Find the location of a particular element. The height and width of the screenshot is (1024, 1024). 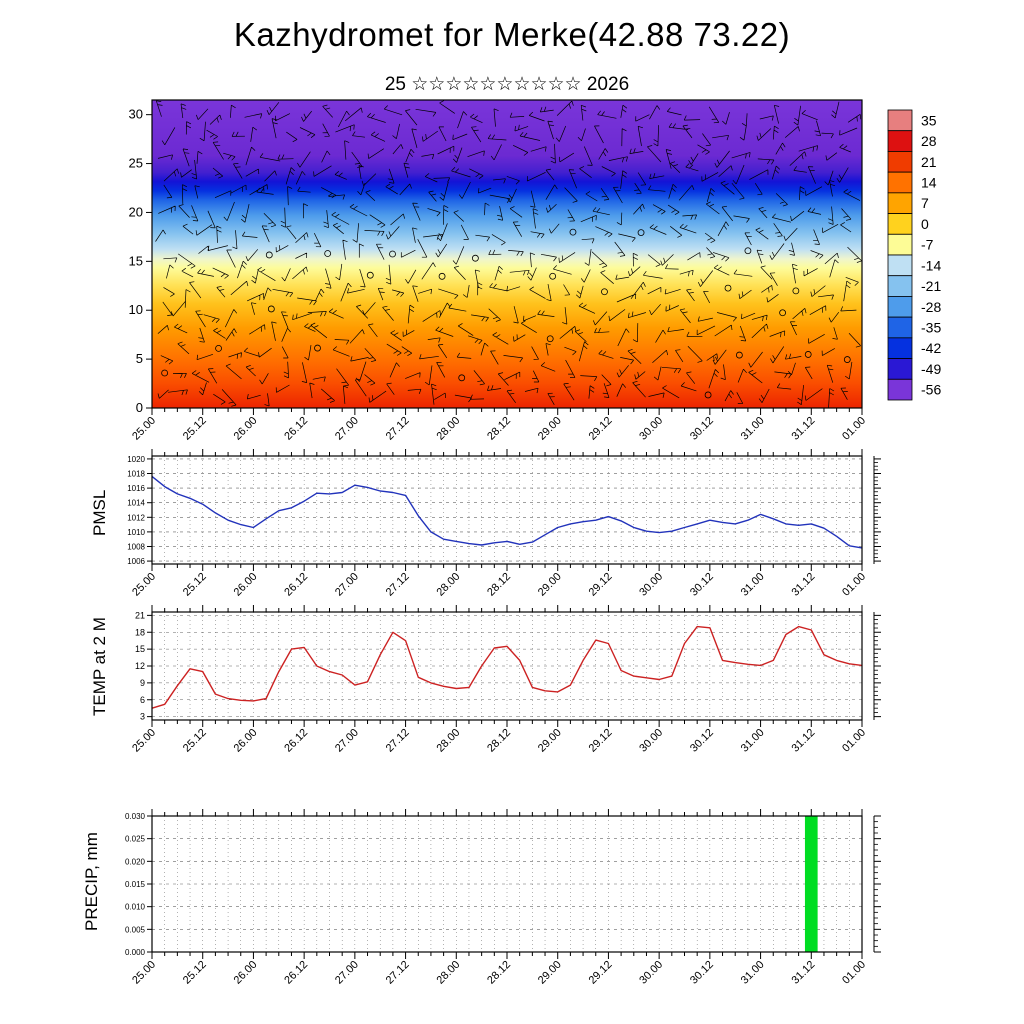

date-subtitle: 25 ☆☆☆☆☆☆☆☆☆☆ 2026 is located at coordinates (507, 84).